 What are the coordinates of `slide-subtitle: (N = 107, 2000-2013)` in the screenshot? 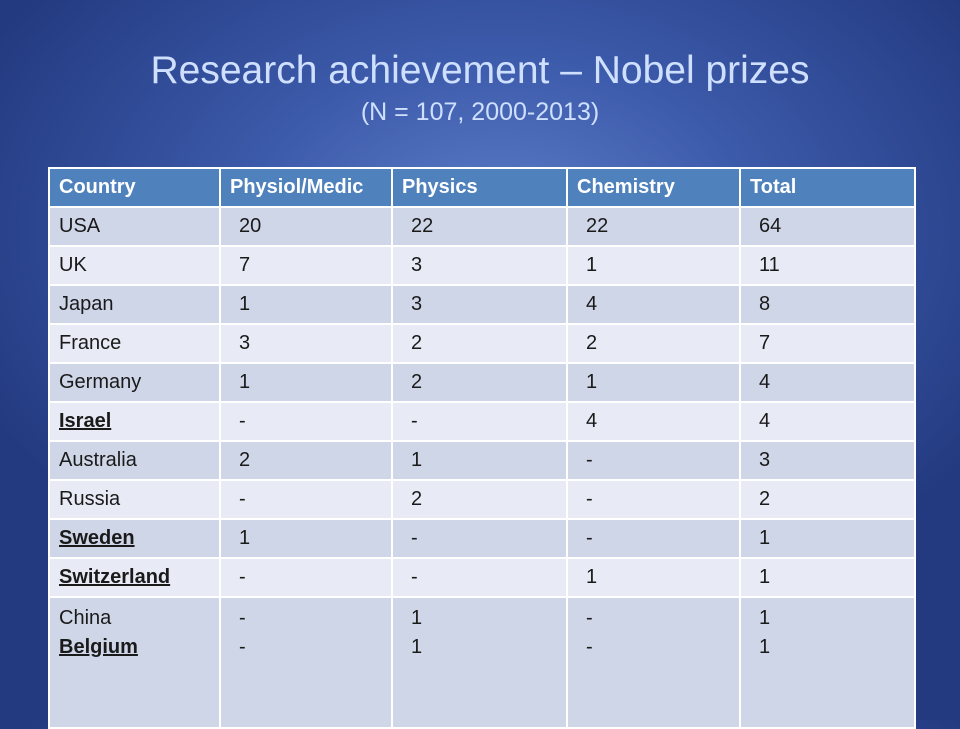 It's located at (480, 112).